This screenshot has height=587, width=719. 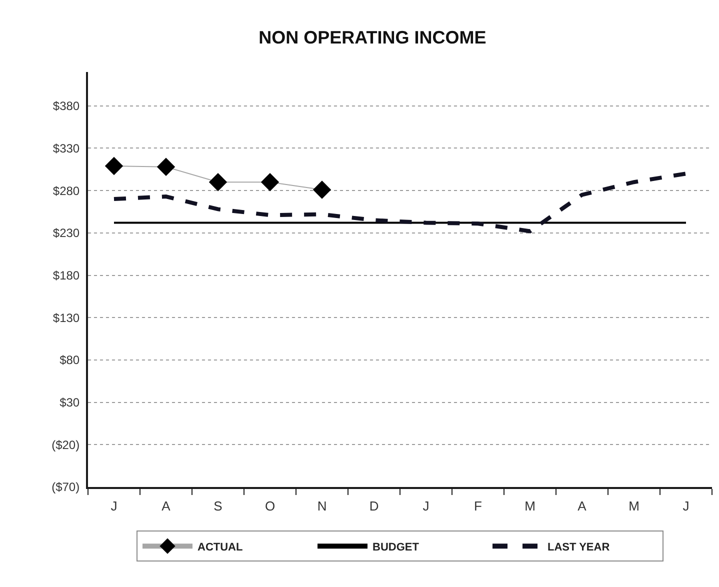 I want to click on y-tick-label: $80, so click(x=70, y=360).